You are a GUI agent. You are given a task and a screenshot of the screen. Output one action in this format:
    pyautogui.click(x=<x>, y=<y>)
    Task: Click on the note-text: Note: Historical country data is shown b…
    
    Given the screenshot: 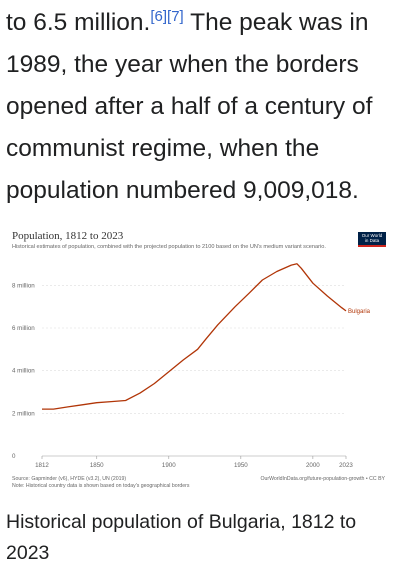 What is the action you would take?
    pyautogui.click(x=101, y=485)
    